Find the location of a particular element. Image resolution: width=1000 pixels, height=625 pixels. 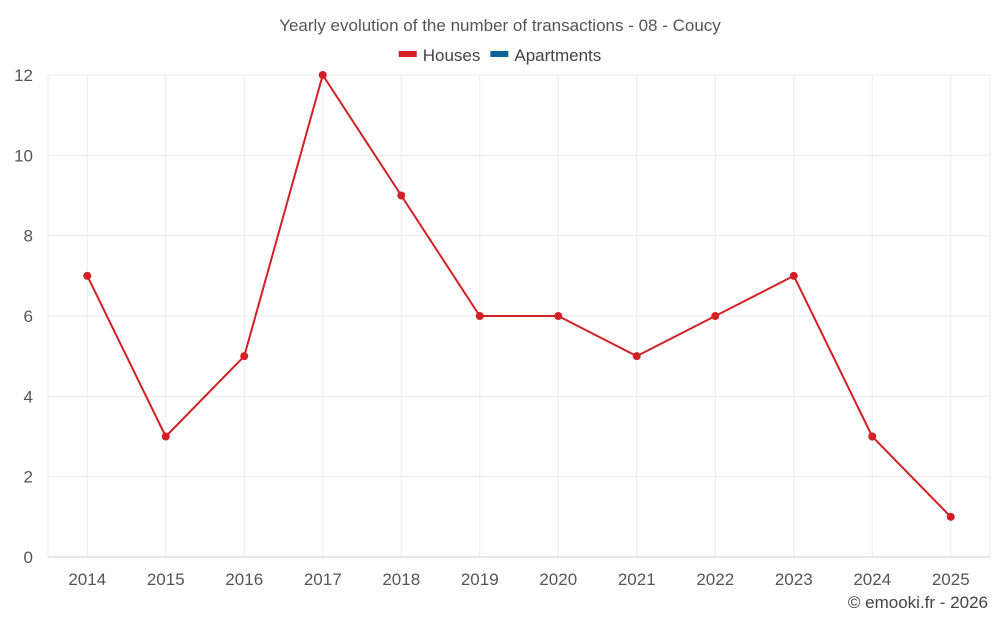

y-tick-label: 2 is located at coordinates (28, 477).